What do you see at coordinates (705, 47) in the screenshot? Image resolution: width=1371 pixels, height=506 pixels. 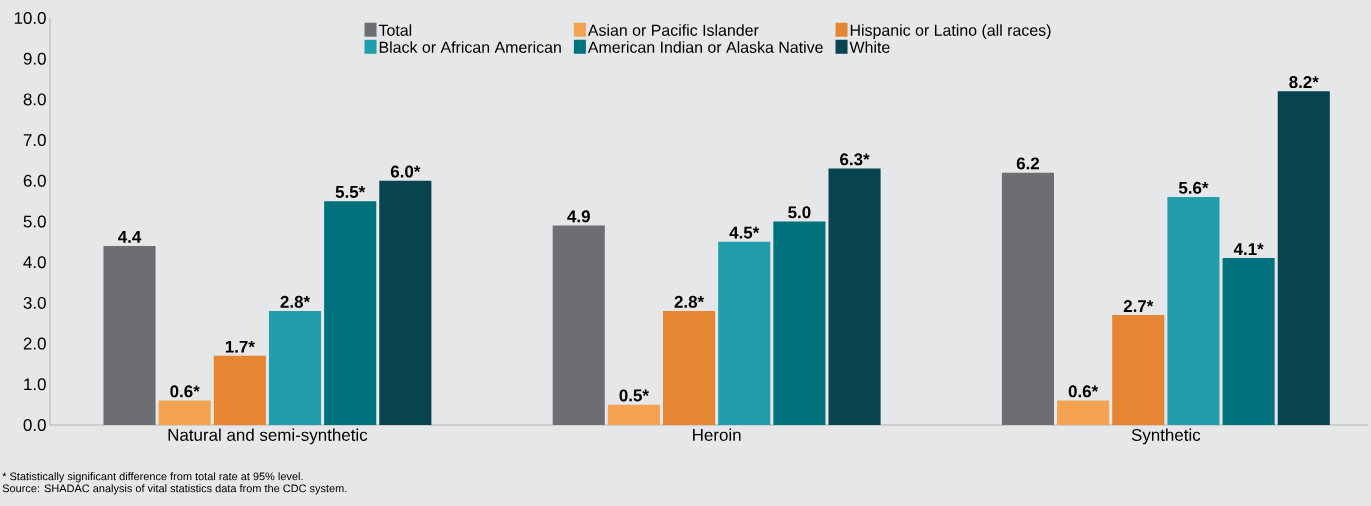 I see `legend-label: American Indian or Alaska Native` at bounding box center [705, 47].